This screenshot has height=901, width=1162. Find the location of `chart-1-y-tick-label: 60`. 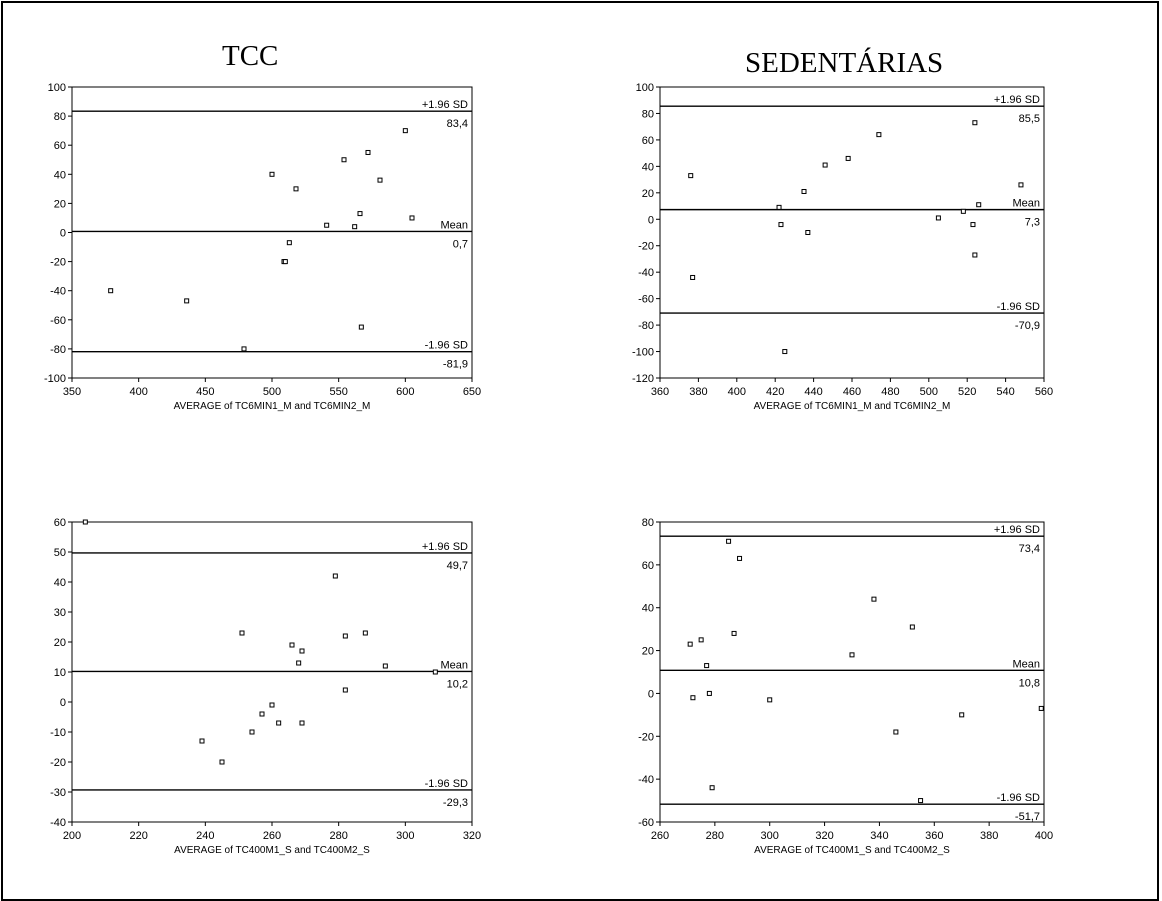

chart-1-y-tick-label: 60 is located at coordinates (60, 146).